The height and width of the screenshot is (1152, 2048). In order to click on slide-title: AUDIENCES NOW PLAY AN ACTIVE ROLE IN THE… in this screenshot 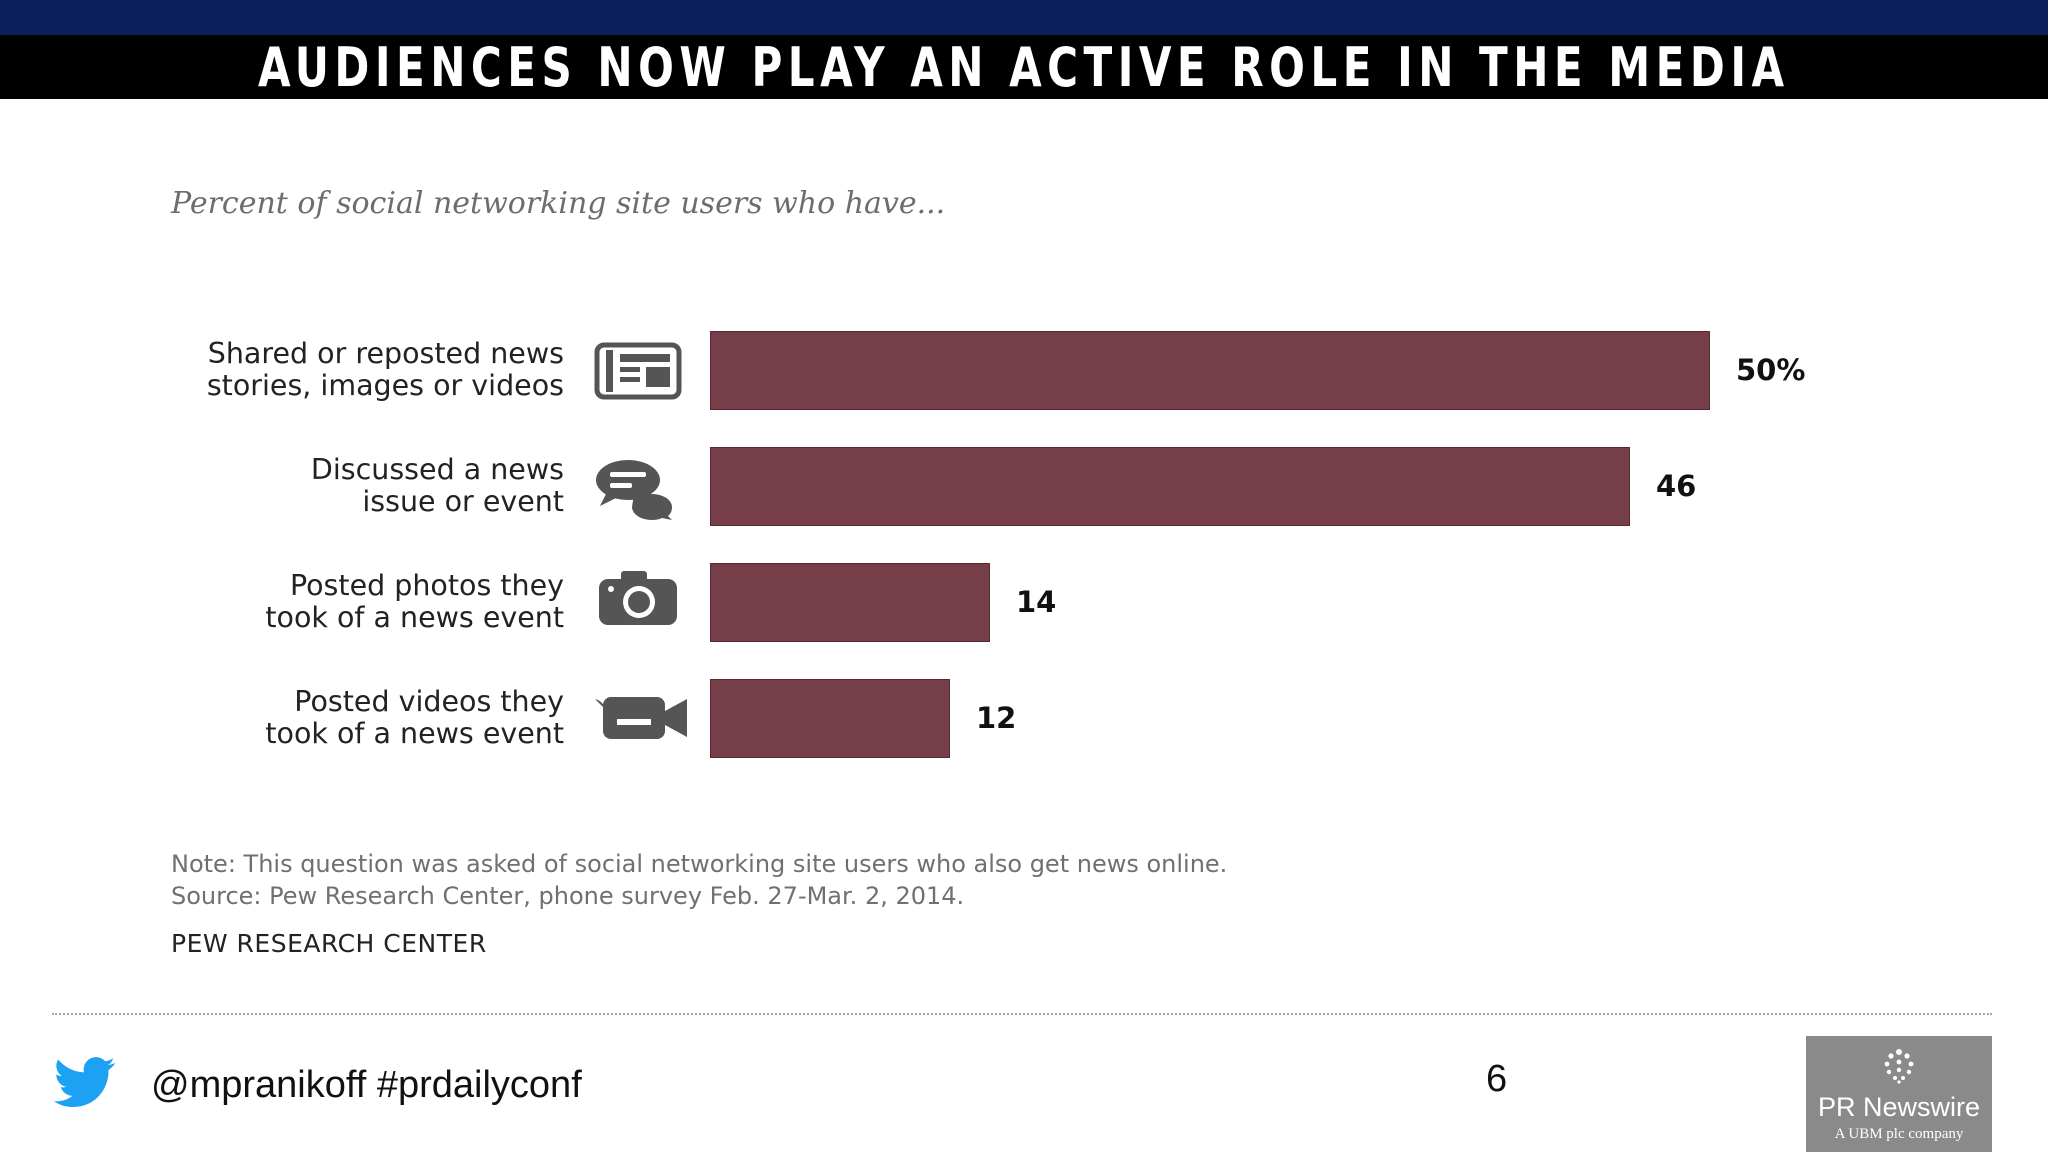, I will do `click(1024, 67)`.